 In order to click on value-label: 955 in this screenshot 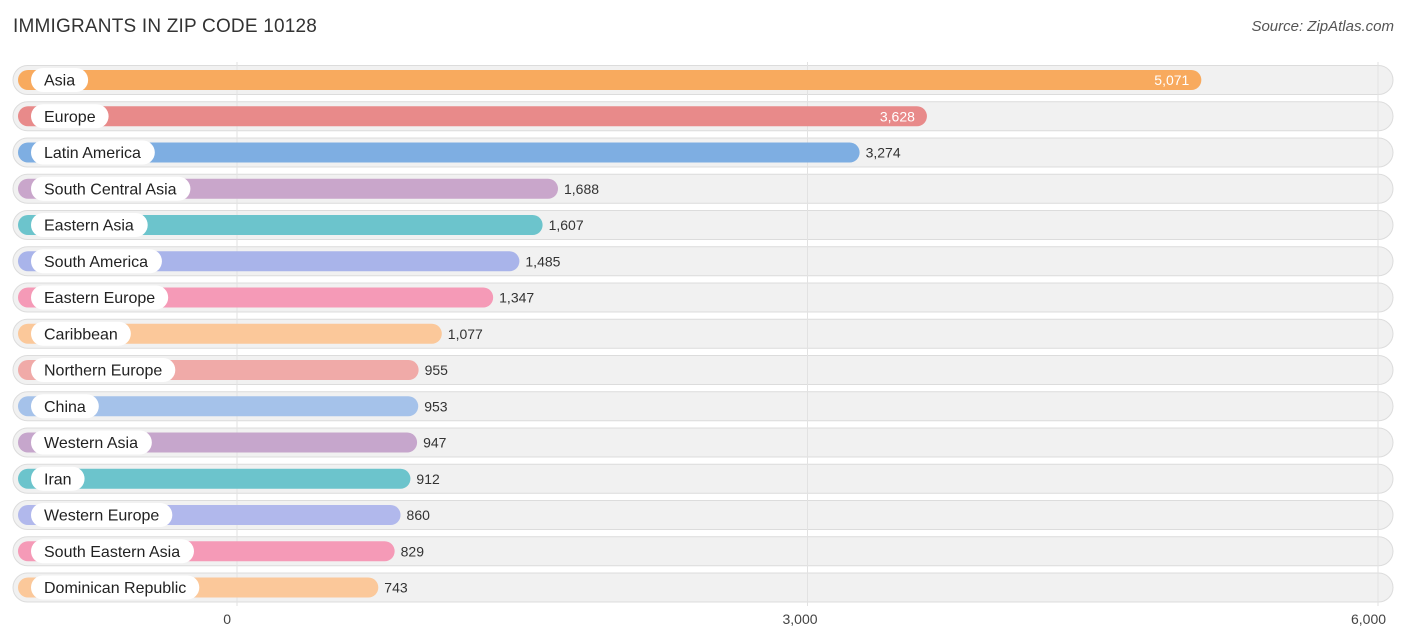, I will do `click(437, 370)`.